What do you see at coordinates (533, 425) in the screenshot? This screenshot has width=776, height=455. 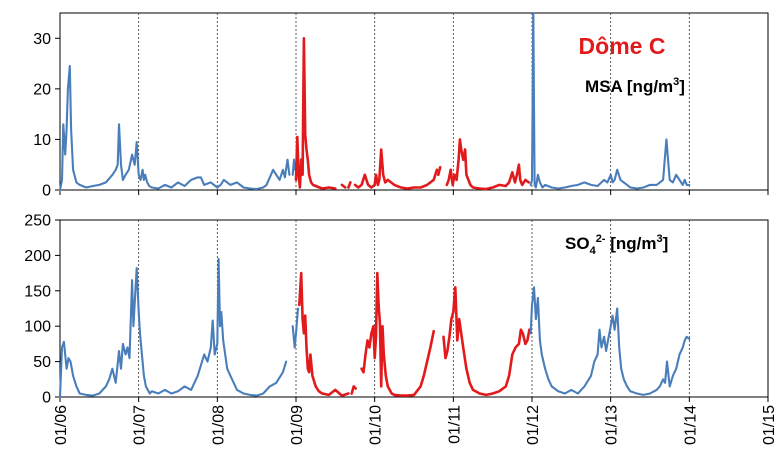 I see `xtick-label-6: 01/12` at bounding box center [533, 425].